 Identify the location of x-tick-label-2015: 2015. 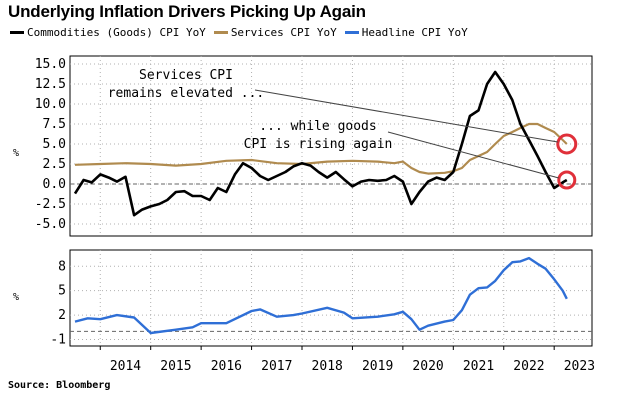
(175, 366).